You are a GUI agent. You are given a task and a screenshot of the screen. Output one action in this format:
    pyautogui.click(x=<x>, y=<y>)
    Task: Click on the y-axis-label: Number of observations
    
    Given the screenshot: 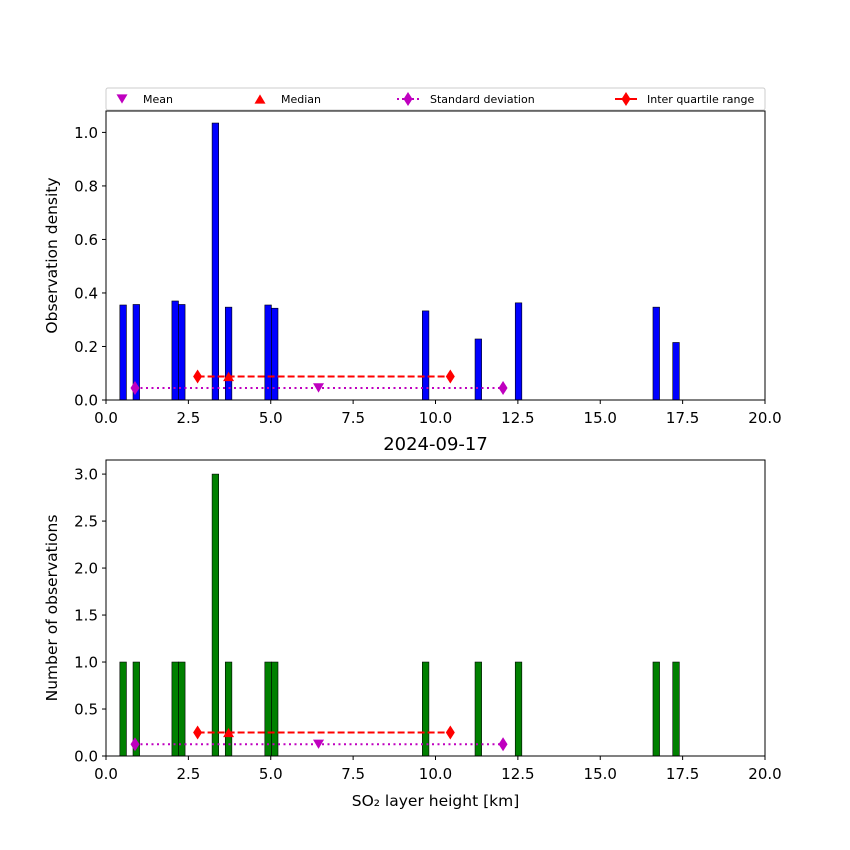 What is the action you would take?
    pyautogui.click(x=52, y=608)
    